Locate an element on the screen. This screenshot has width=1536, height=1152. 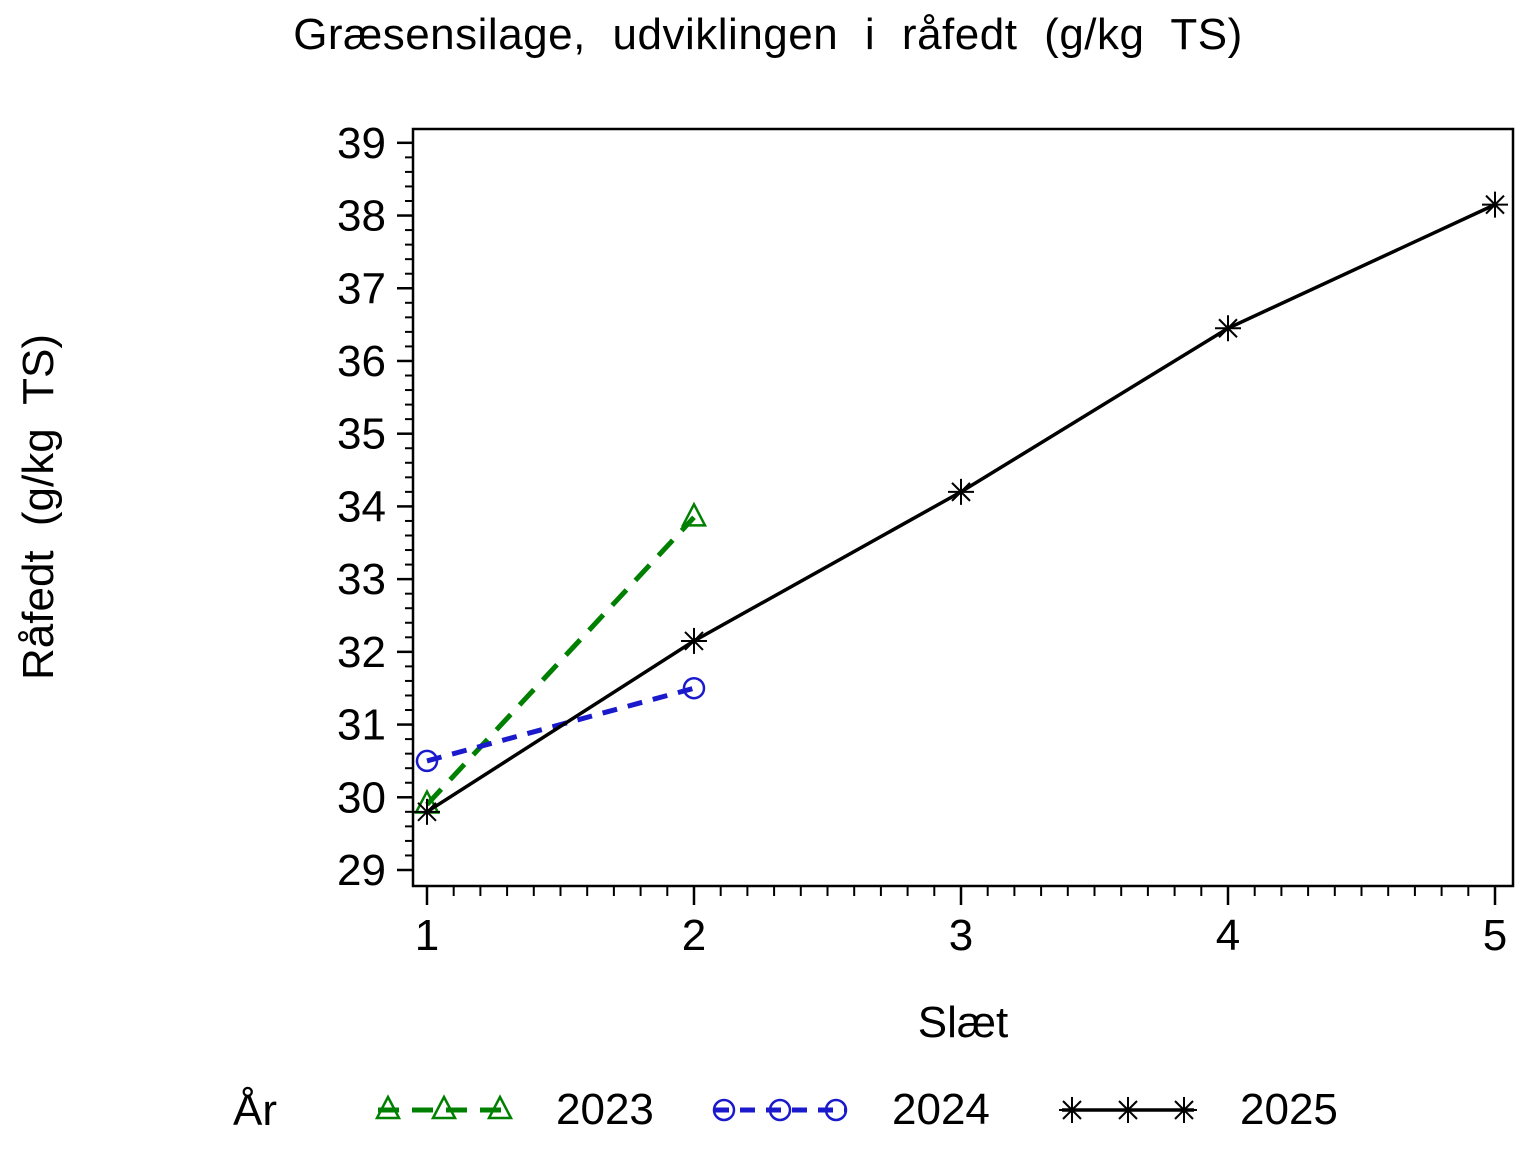
series-line is located at coordinates (560, 661).